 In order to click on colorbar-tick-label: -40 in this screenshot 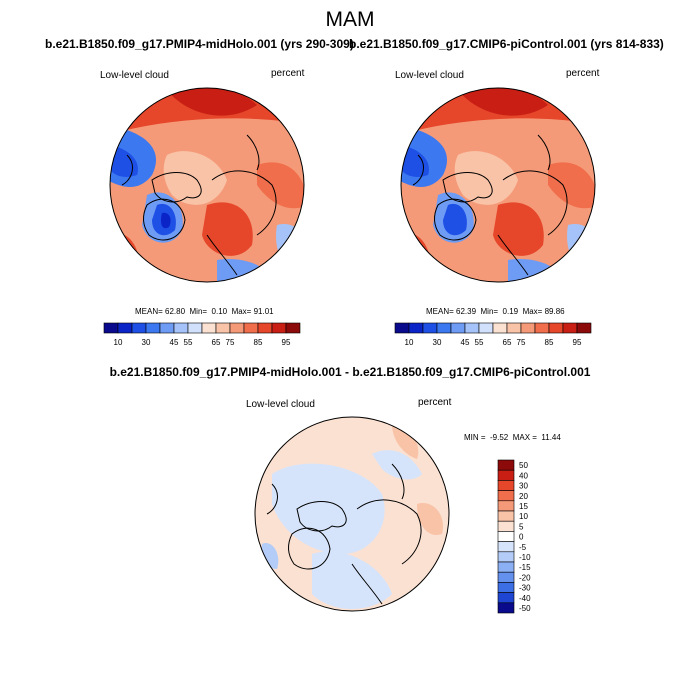, I will do `click(525, 598)`.